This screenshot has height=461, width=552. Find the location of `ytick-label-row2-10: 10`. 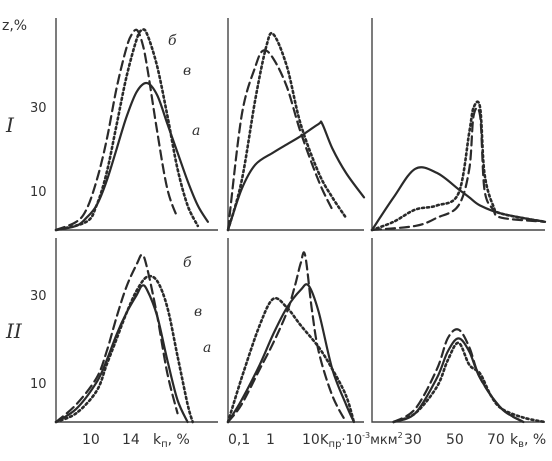

ytick-label-row2-10: 10 is located at coordinates (38, 384).